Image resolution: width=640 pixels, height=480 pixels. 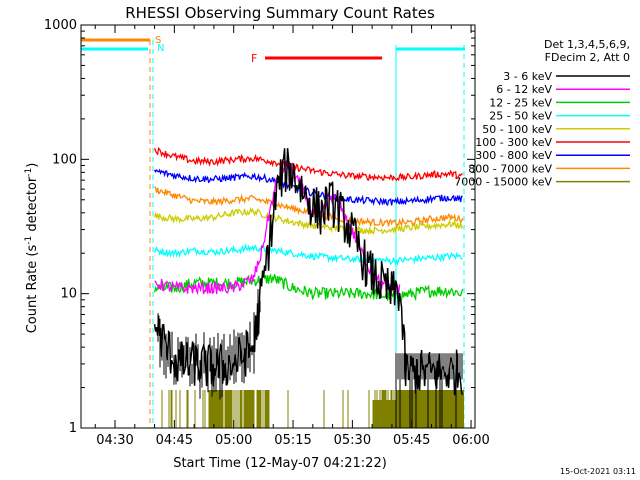 I want to click on series-100-300-kev, so click(x=308, y=164).